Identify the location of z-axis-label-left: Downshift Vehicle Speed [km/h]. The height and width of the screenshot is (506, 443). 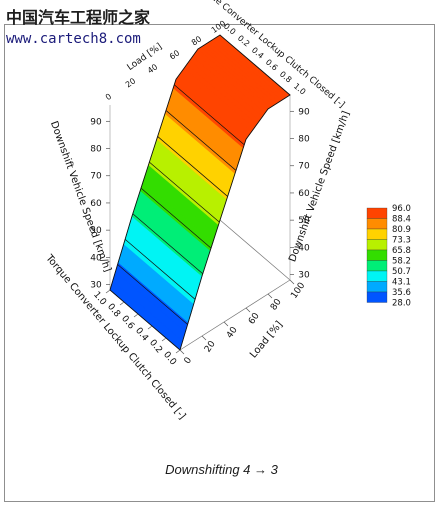
(80, 197).